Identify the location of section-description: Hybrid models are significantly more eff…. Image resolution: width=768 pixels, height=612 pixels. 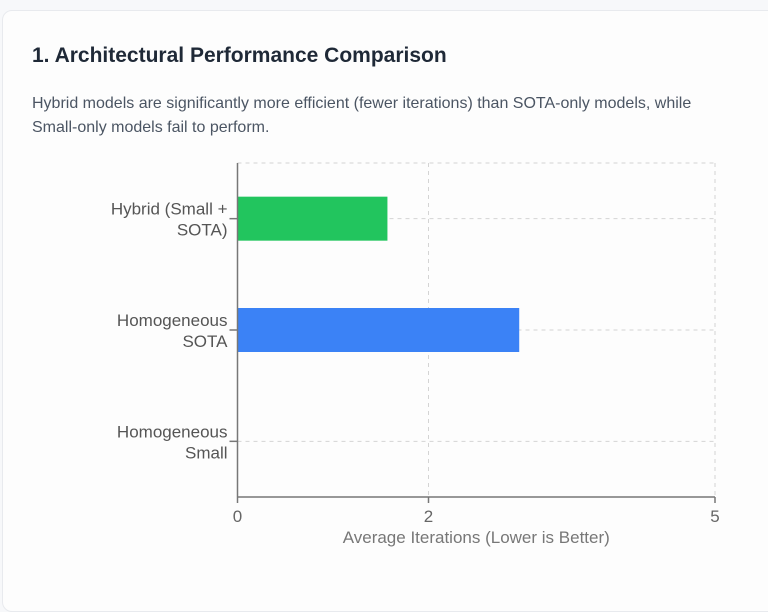
(362, 115).